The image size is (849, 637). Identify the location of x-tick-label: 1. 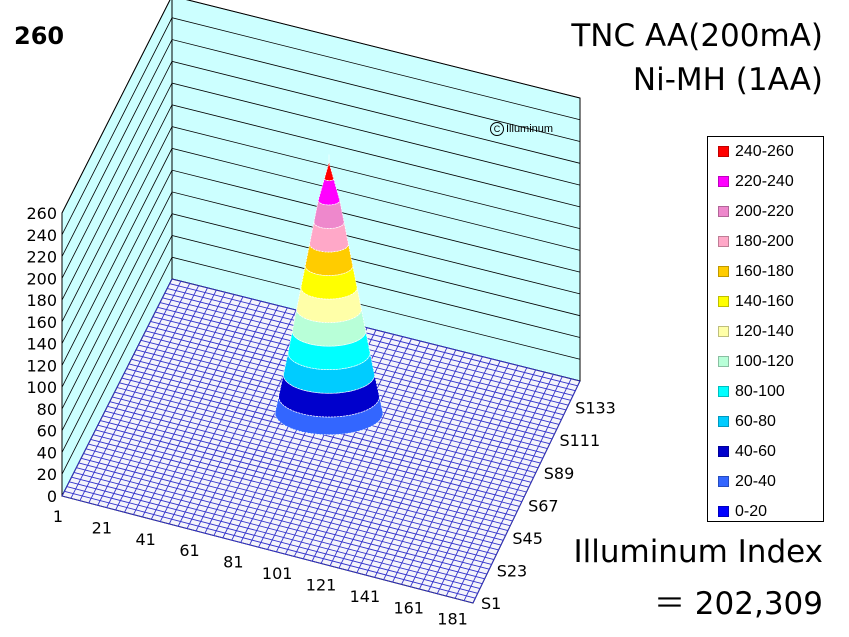
(58, 516).